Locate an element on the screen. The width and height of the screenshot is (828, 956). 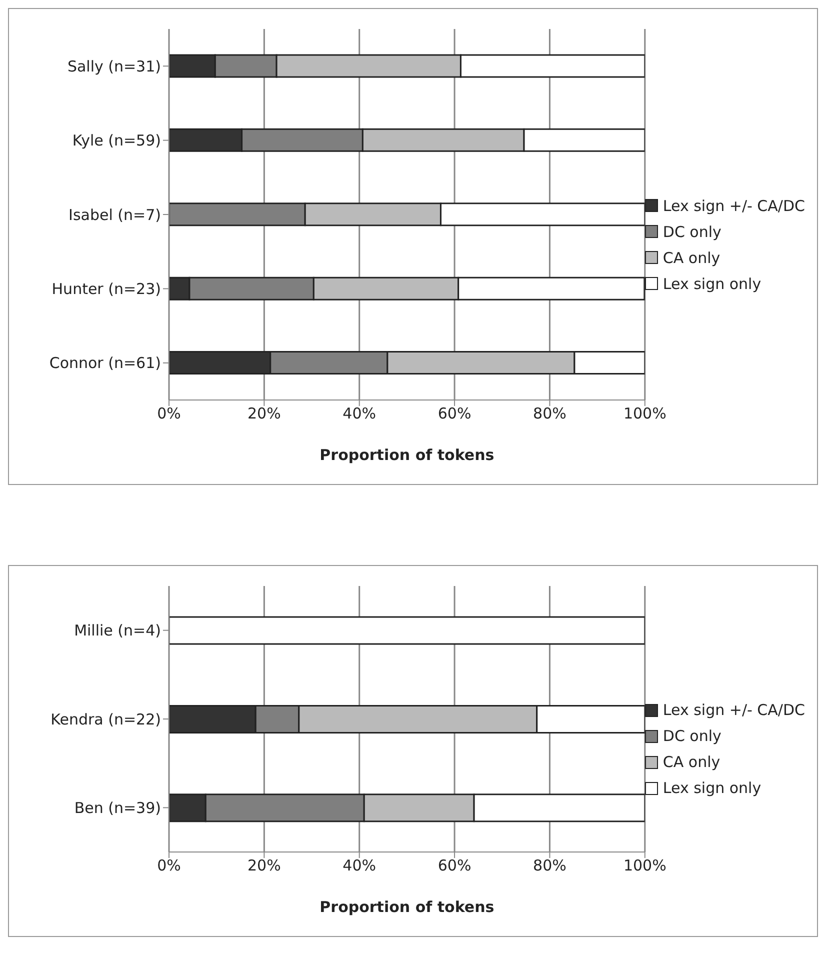
y-tick-label: Hunter (n=23) is located at coordinates (106, 289).